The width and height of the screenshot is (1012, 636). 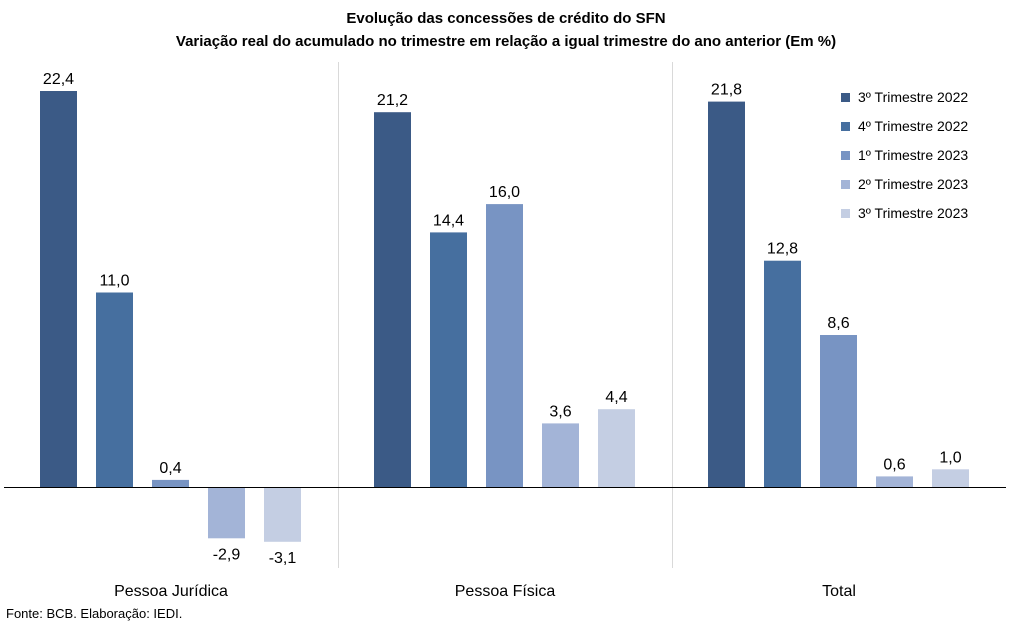 What do you see at coordinates (913, 184) in the screenshot?
I see `legend-label: 2º Trimestre 2023` at bounding box center [913, 184].